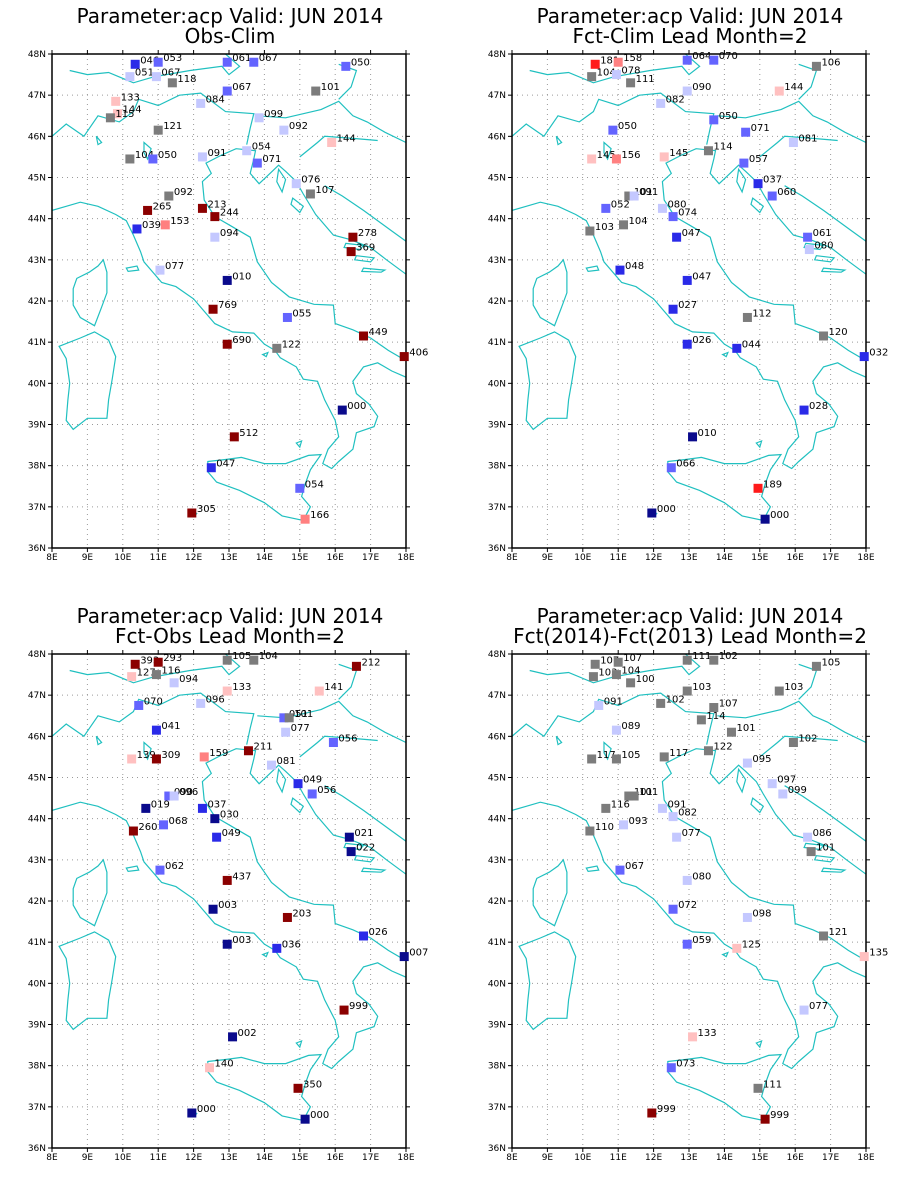  I want to click on station-value-label: 022, so click(365, 848).